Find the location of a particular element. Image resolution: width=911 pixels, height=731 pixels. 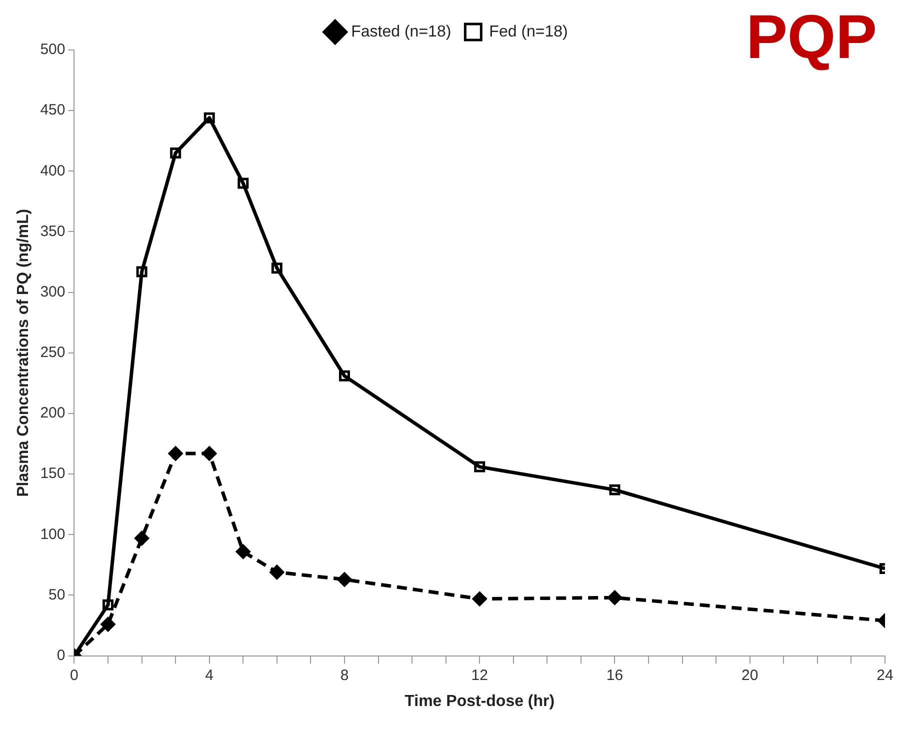

x-tick-label: 20 is located at coordinates (750, 675).